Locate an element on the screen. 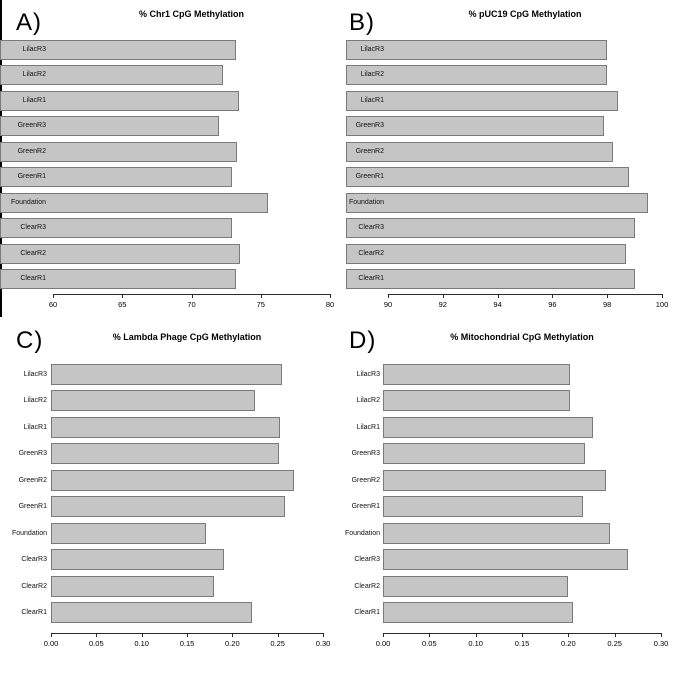  panel-b-letter: B) is located at coordinates (362, 22).